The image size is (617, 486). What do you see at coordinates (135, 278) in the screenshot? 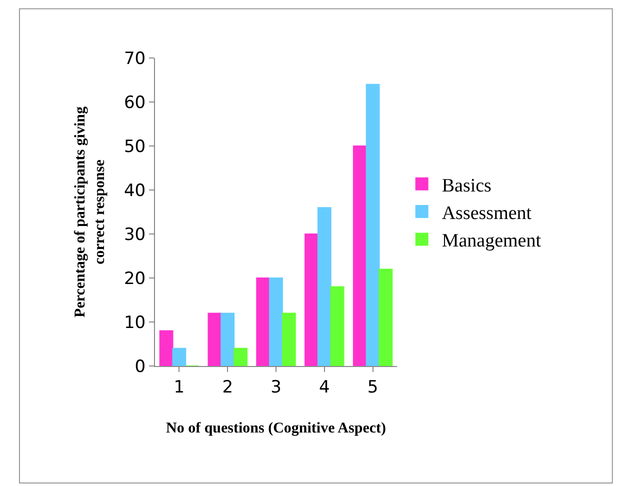
I see `y-tick-label: 20` at bounding box center [135, 278].